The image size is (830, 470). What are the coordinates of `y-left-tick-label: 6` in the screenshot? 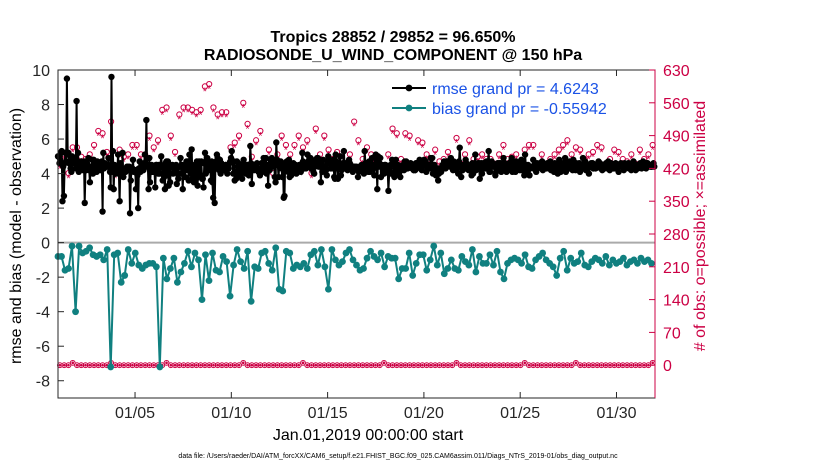 It's located at (45, 140).